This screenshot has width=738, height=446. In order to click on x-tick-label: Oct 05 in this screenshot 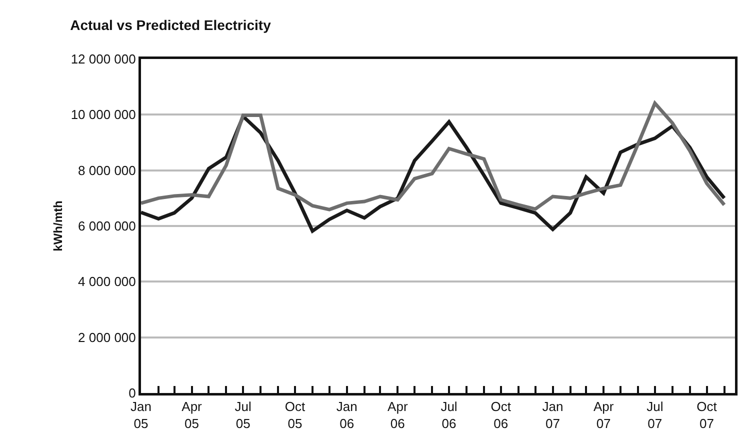, I will do `click(295, 415)`.